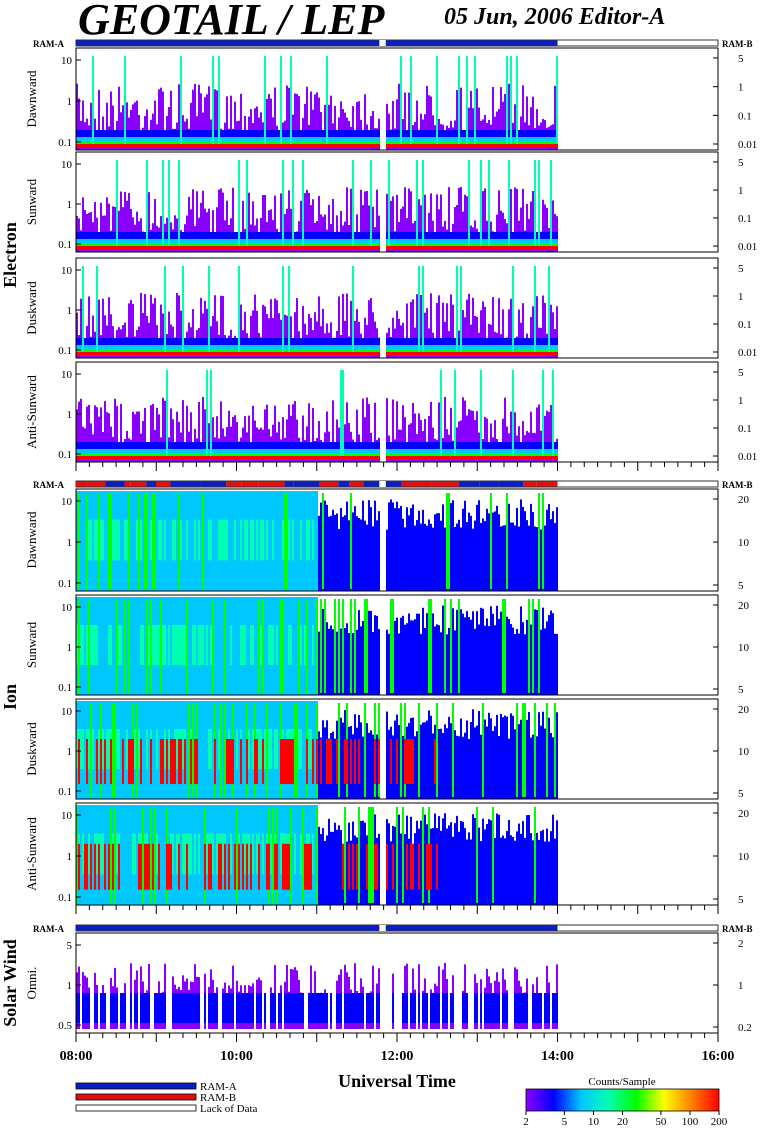  I want to click on mode-bar-left-label: RAM-A, so click(48, 485).